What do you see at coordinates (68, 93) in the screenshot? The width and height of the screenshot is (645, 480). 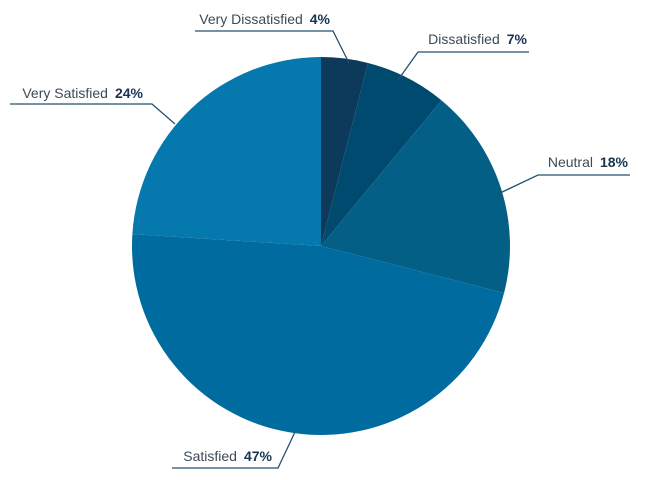 I see `slice-label-name: Very Satisfied` at bounding box center [68, 93].